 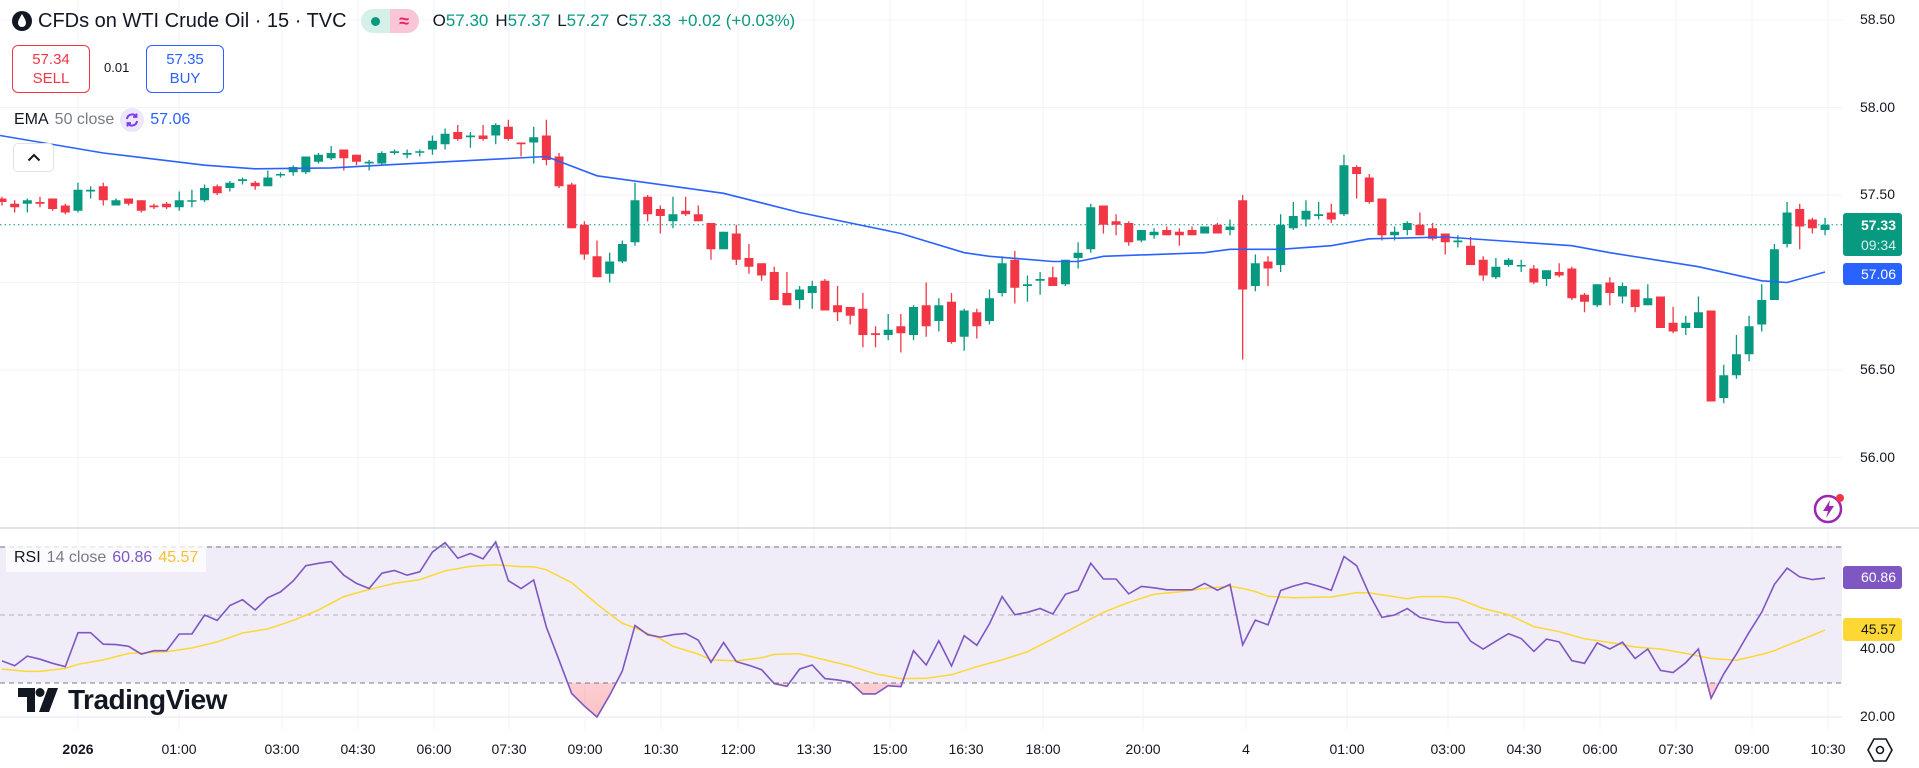 I want to click on lightning-icon, so click(x=1829, y=509).